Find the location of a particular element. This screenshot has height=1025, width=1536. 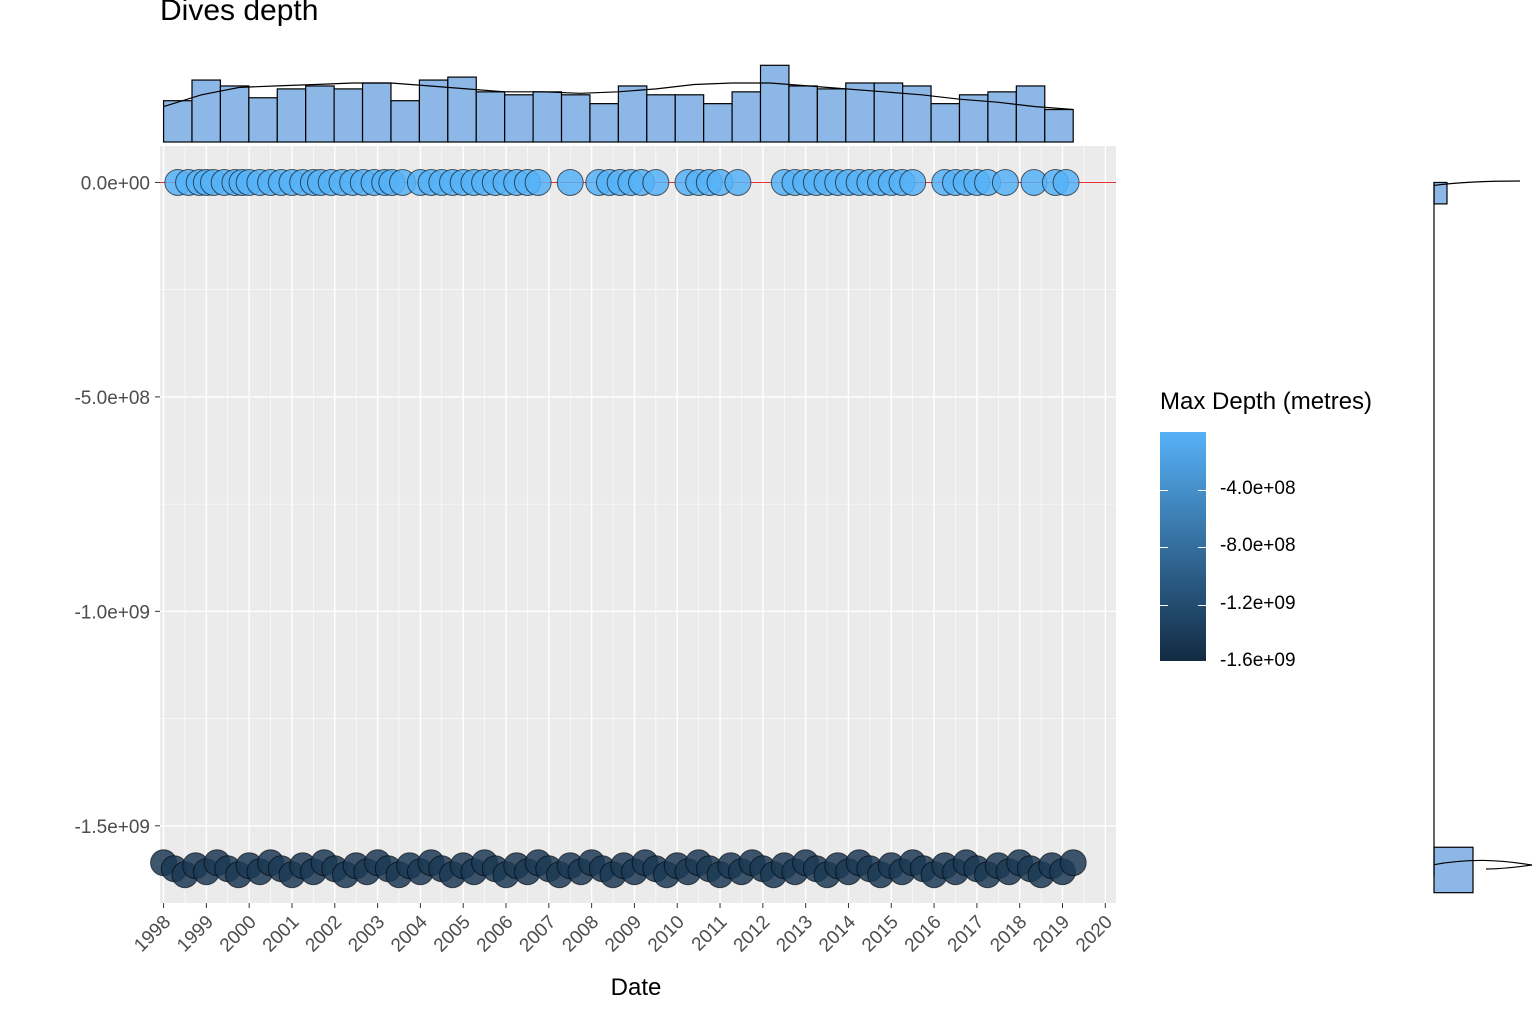

x-tick-label: 2002 is located at coordinates (324, 934).